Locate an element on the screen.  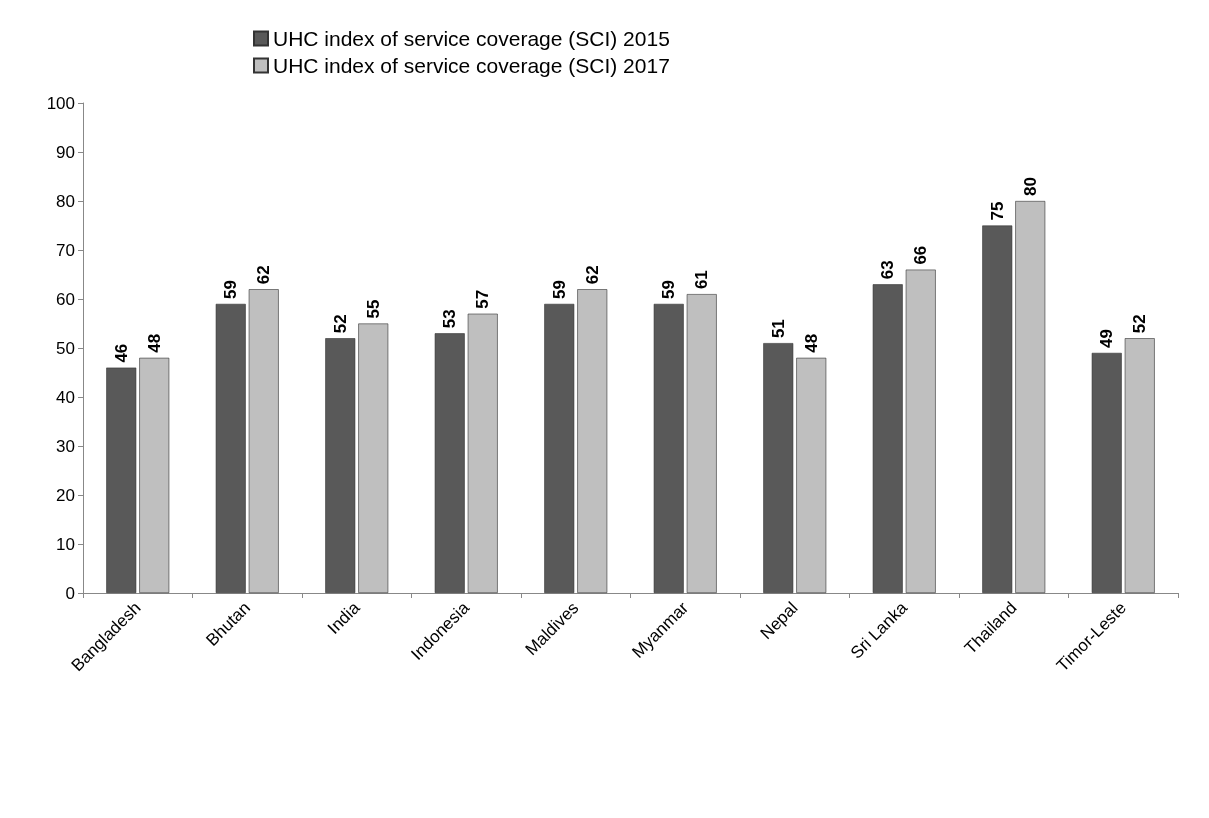
legend-label: UHC index of service coverage (SCI) 2017 is located at coordinates (471, 65).